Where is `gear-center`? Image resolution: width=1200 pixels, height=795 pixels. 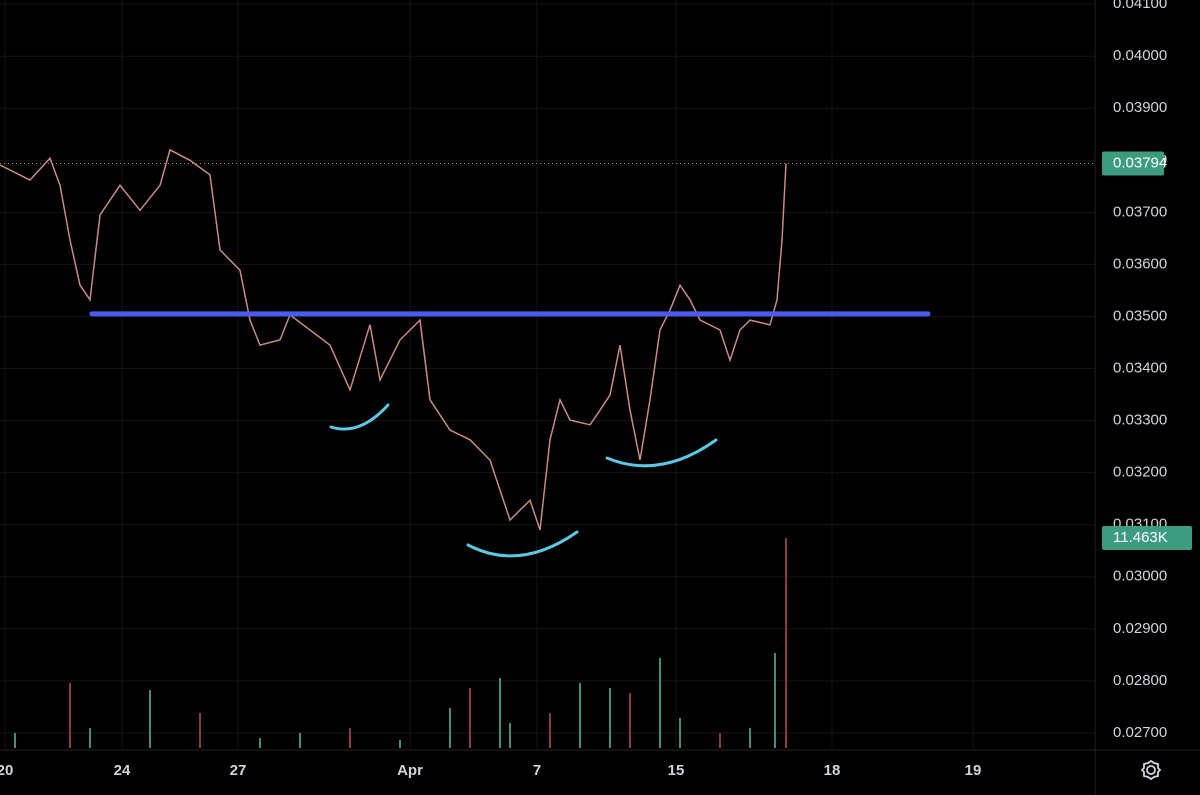
gear-center is located at coordinates (1151, 770).